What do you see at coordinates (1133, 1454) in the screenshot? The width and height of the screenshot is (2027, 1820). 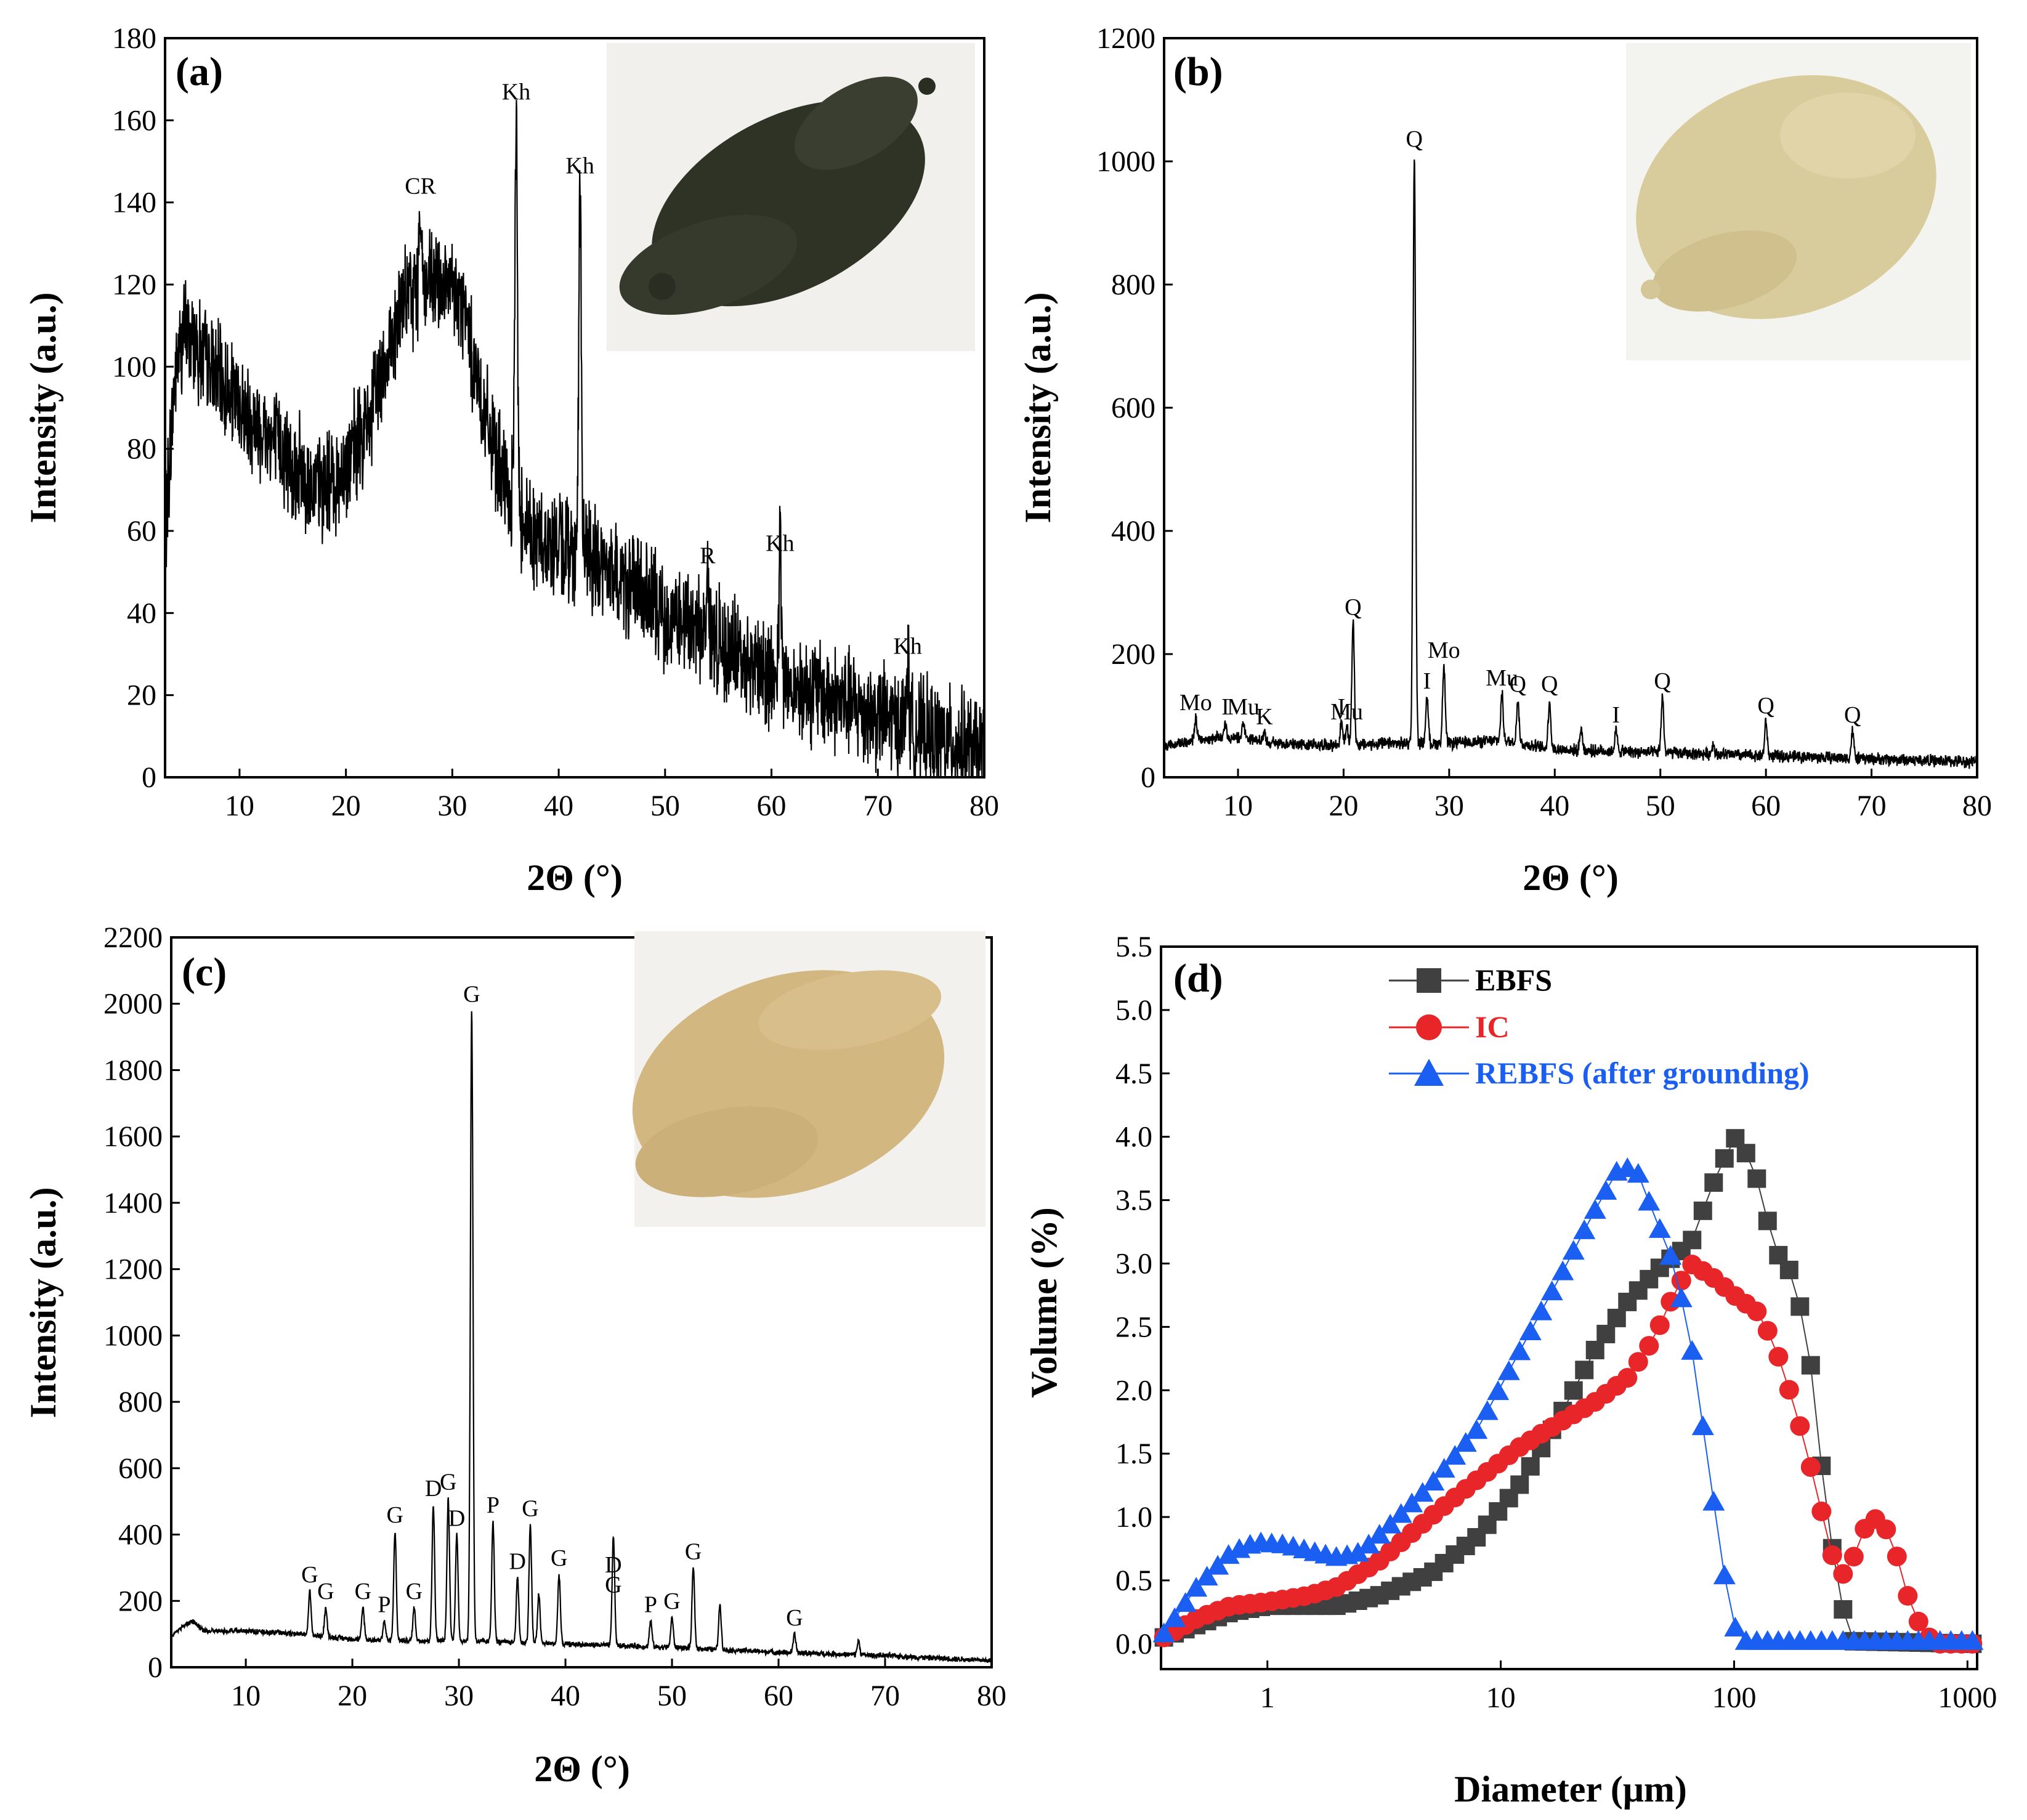 I see `y-tick-label: 1.5` at bounding box center [1133, 1454].